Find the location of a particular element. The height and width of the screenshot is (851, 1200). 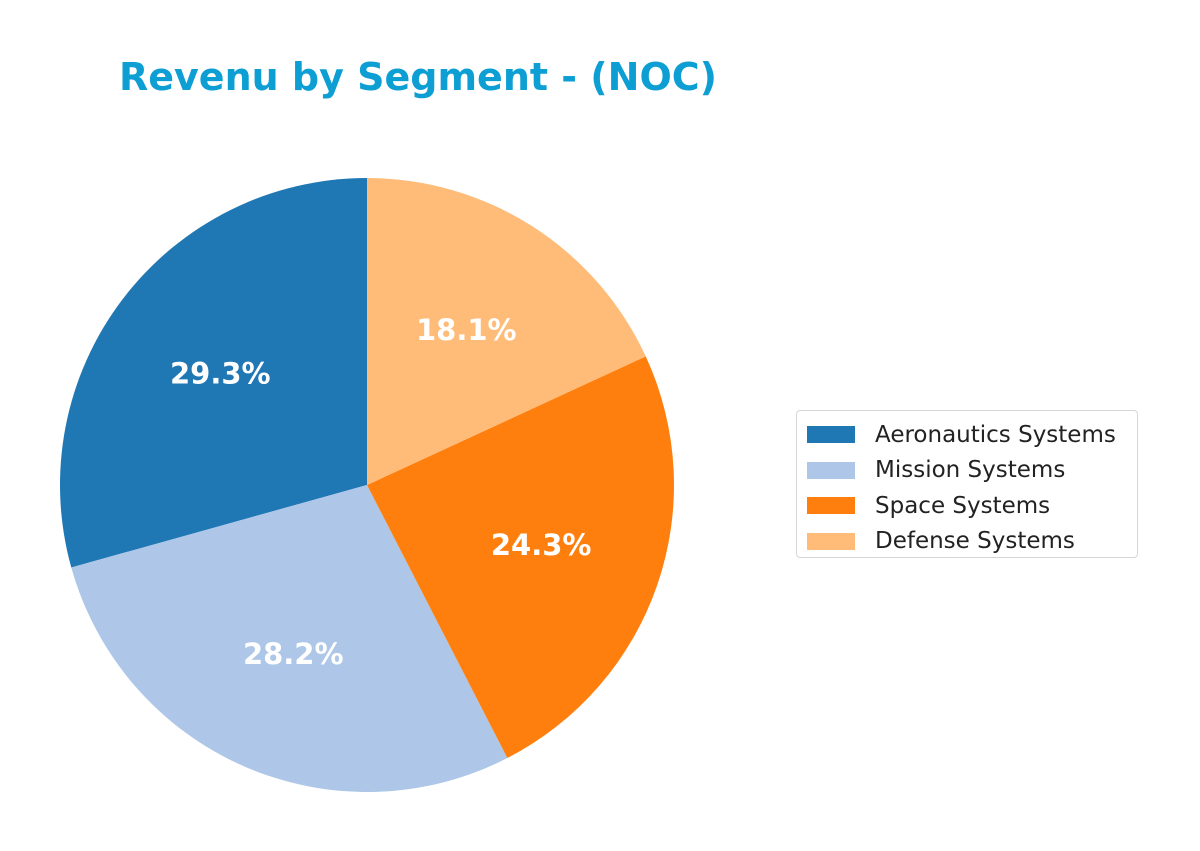

legend-item-space-systems: Space Systems is located at coordinates (972, 506).